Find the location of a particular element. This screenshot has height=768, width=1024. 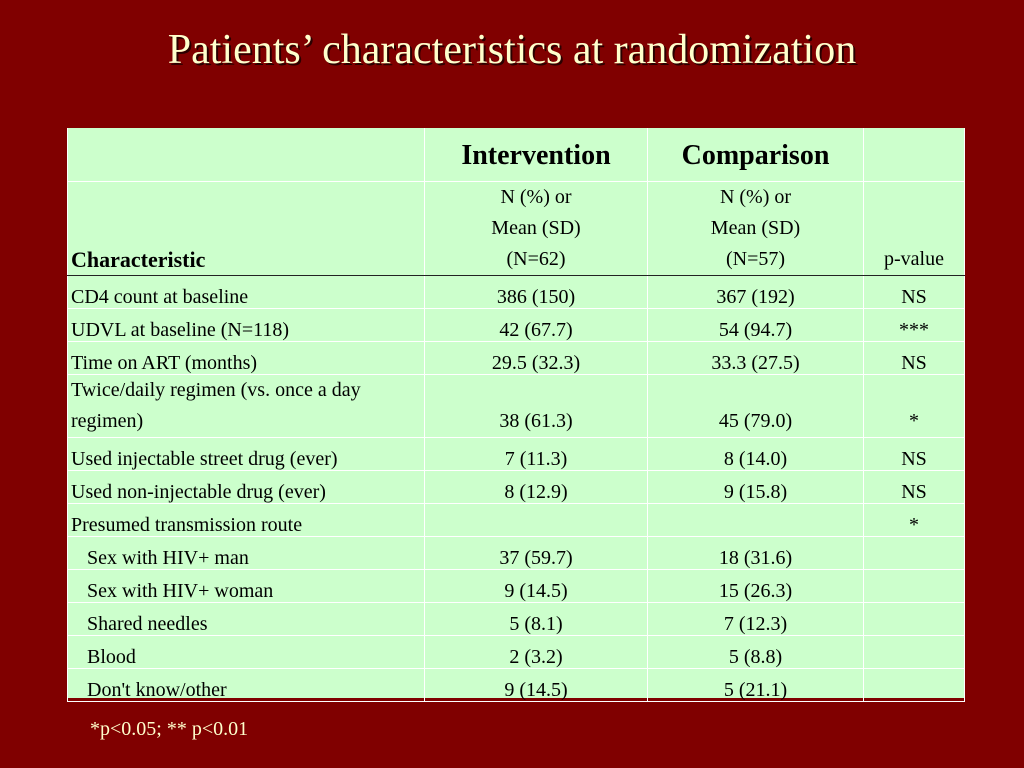

comparison-cell: 5 (21.1) is located at coordinates (755, 685).